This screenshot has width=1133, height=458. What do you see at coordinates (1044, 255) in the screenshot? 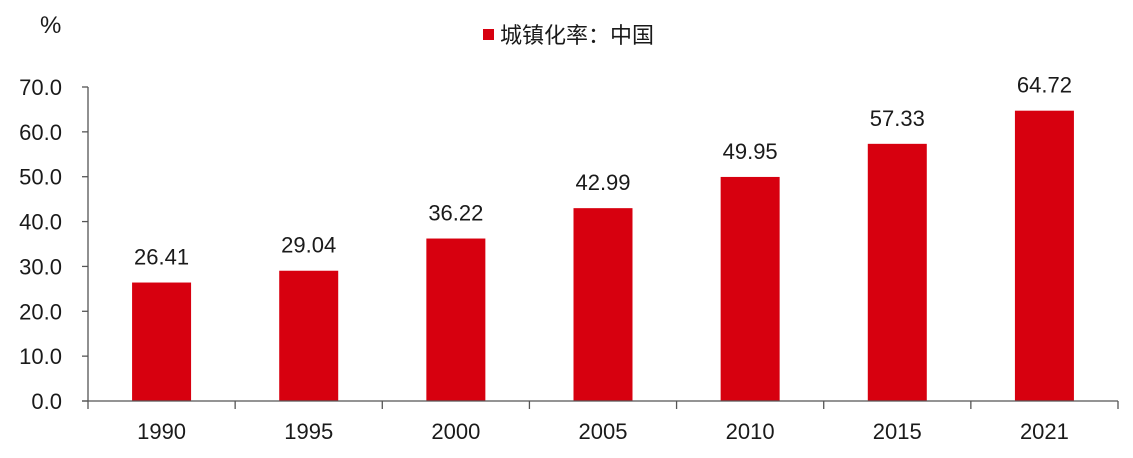
I see `bar-2021` at bounding box center [1044, 255].